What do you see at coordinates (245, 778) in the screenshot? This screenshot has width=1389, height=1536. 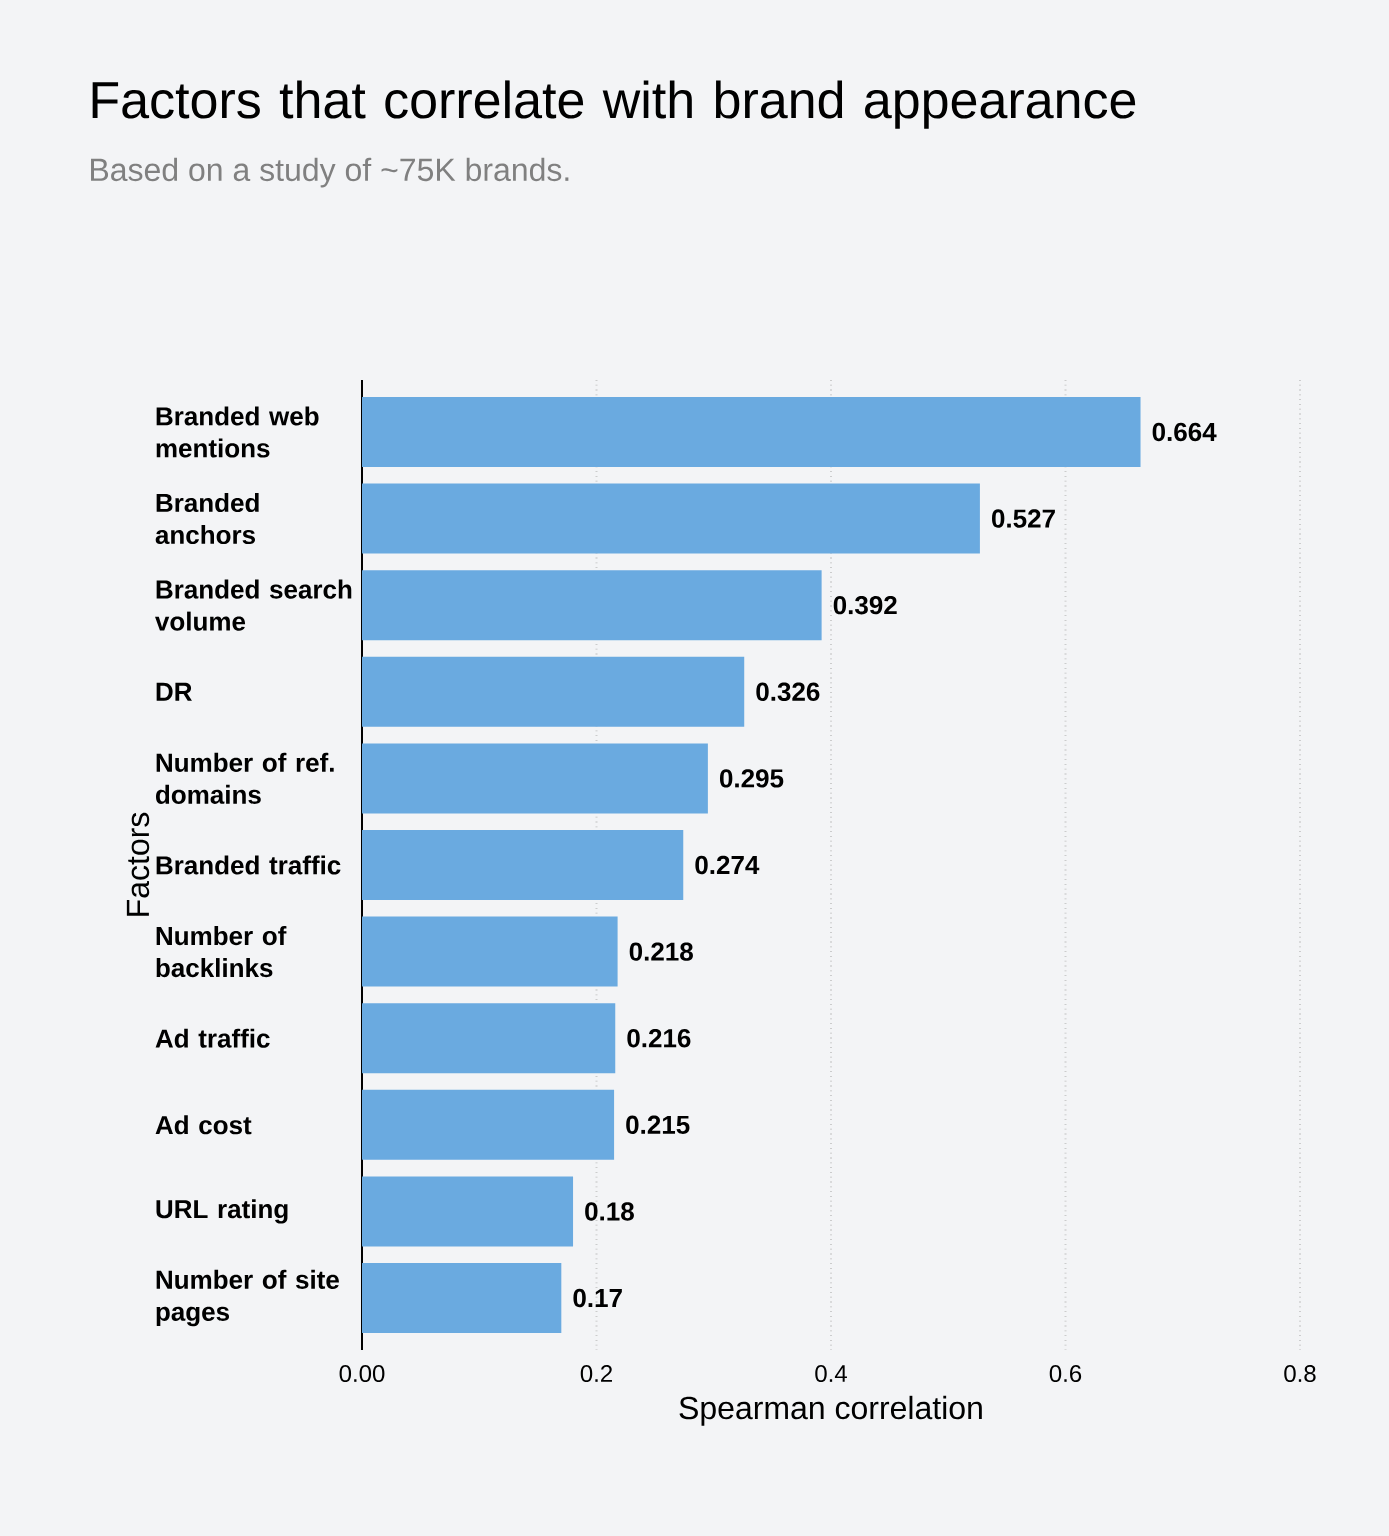 I see `y-tick-label: Number of ref. domains` at bounding box center [245, 778].